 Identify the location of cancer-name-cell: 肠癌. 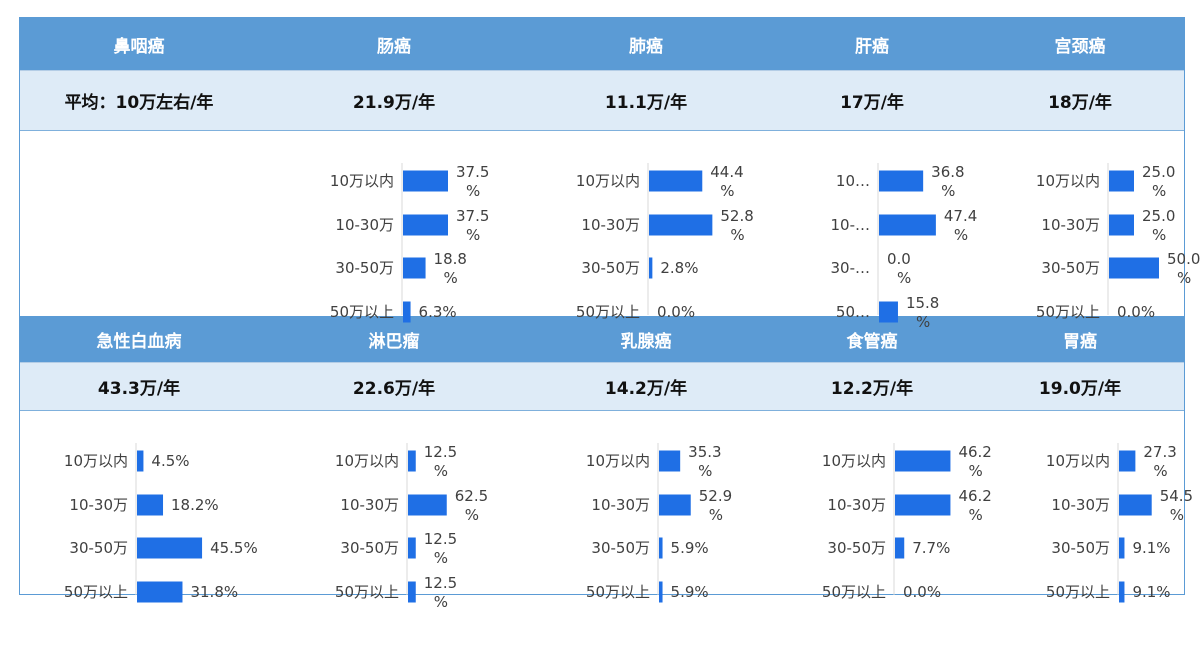
(394, 46).